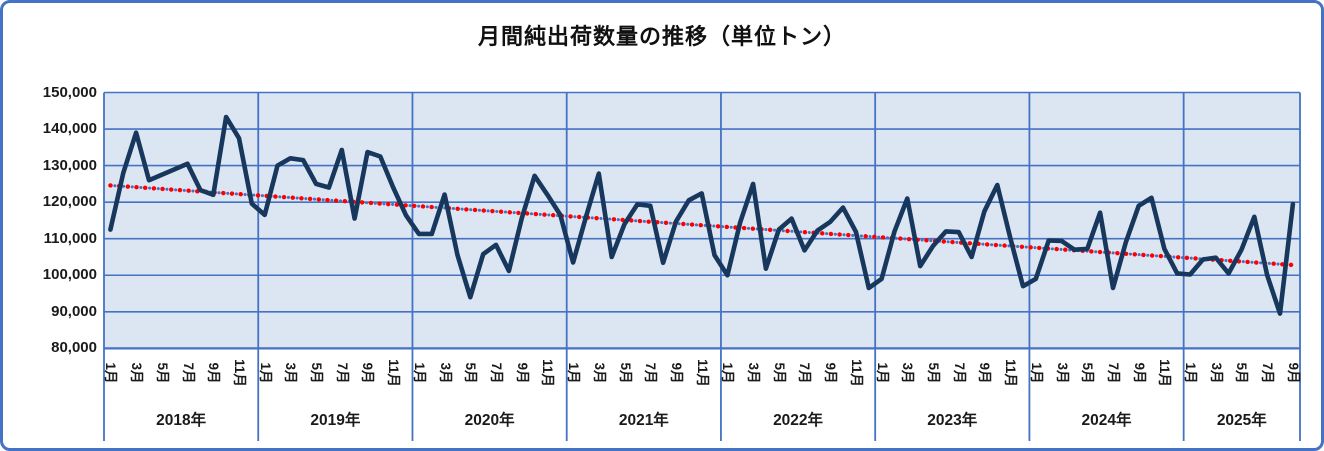 Image resolution: width=1324 pixels, height=451 pixels. What do you see at coordinates (69, 165) in the screenshot?
I see `y-axis-tick-label: 130,000` at bounding box center [69, 165].